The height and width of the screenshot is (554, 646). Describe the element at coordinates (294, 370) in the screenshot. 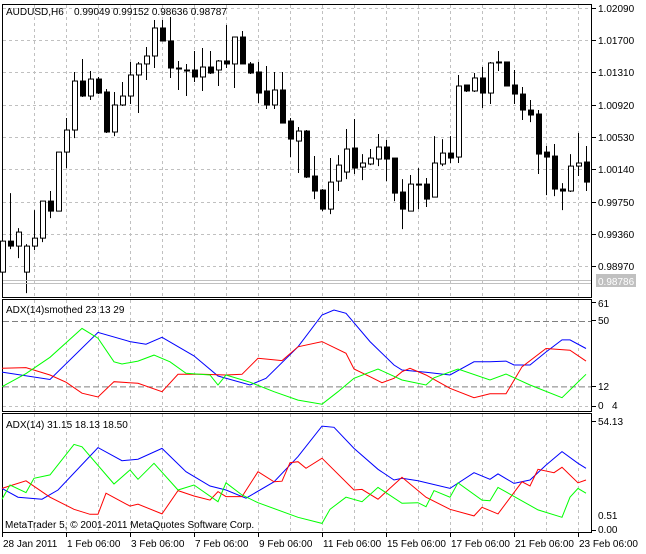

I see `indicator-line` at that location.